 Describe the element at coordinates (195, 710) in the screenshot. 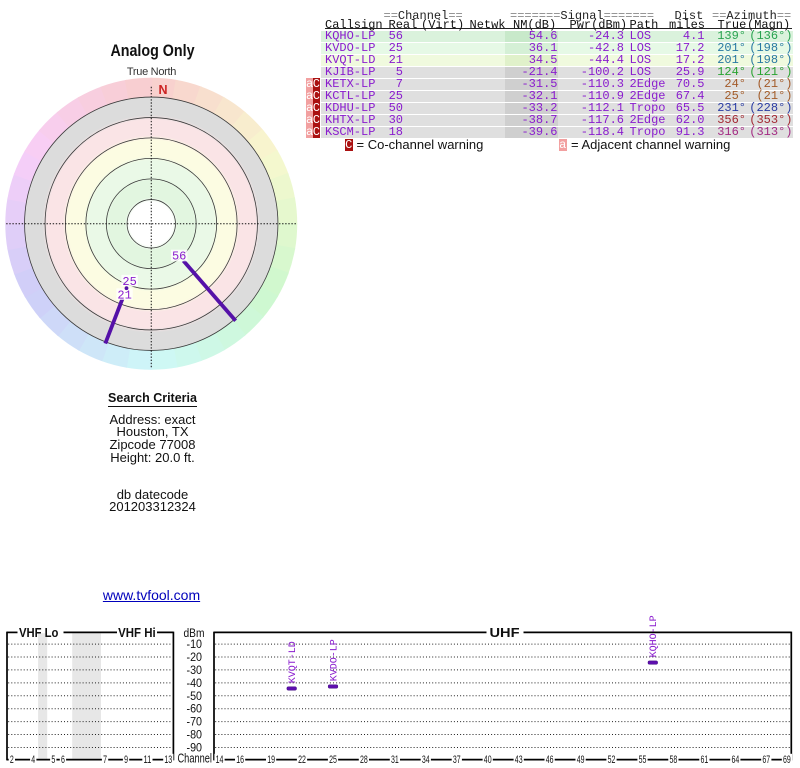

I see `svg-text: -60` at that location.